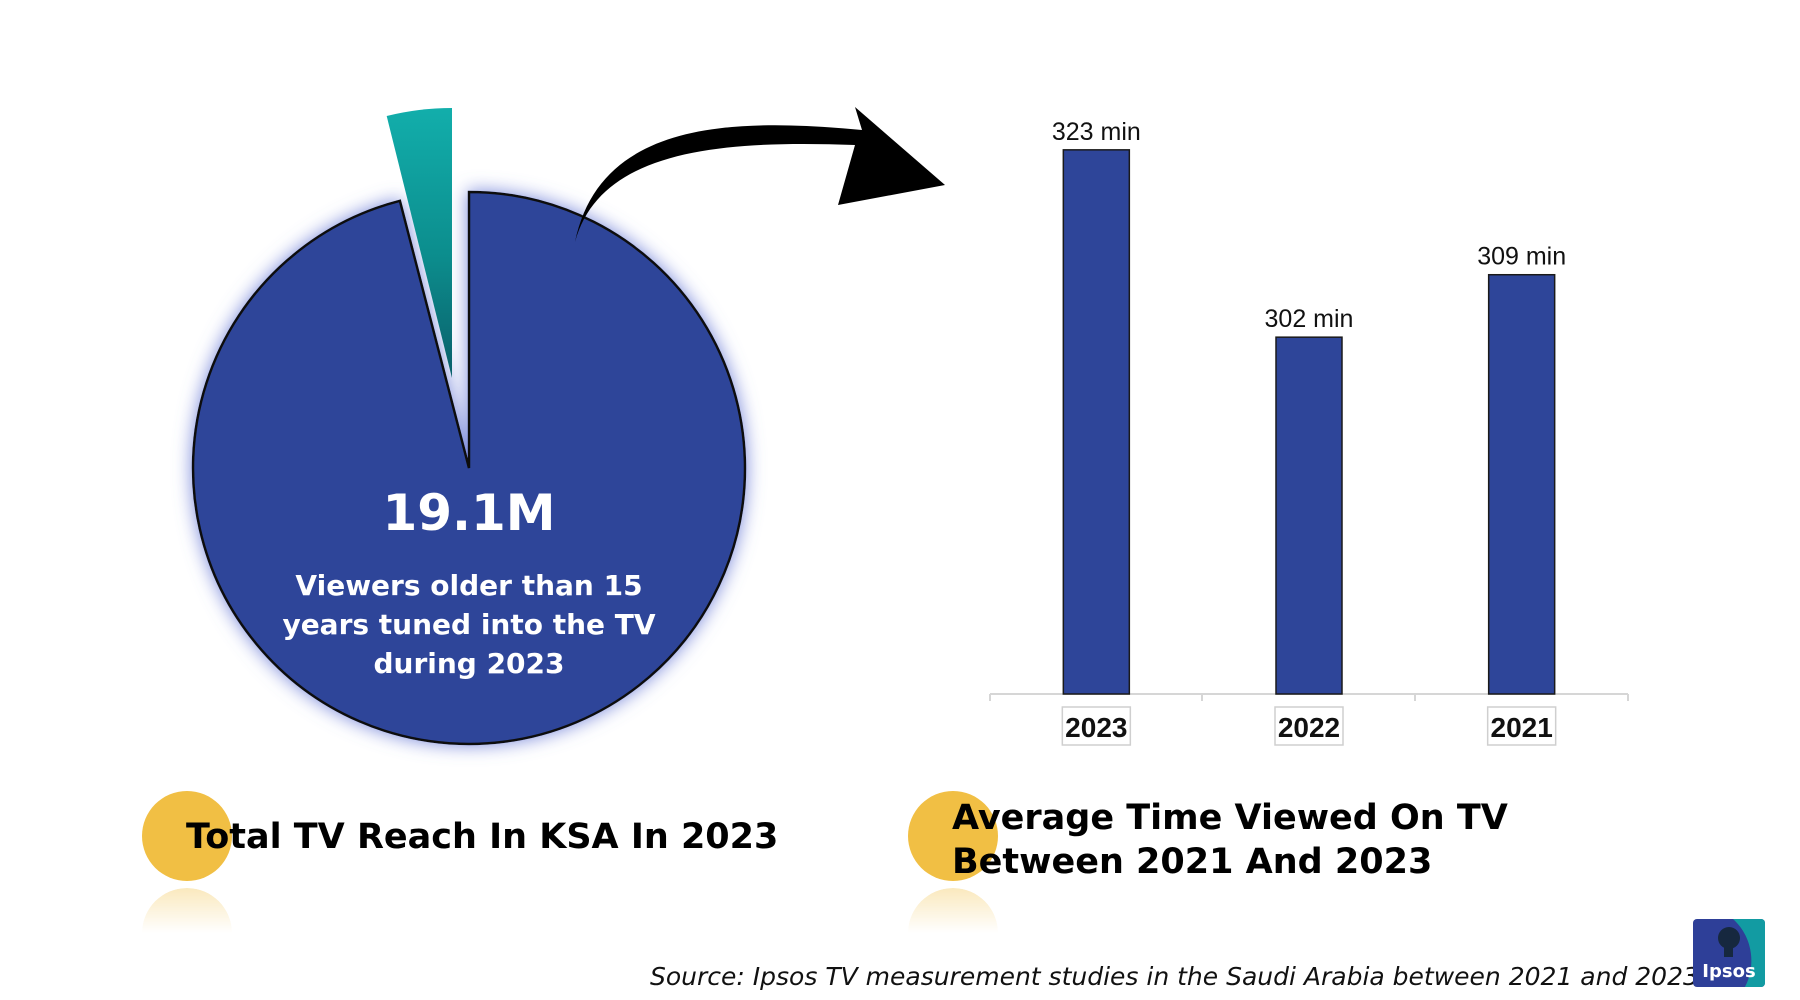  Describe the element at coordinates (1728, 971) in the screenshot. I see `logo-text: Ipsos` at that location.